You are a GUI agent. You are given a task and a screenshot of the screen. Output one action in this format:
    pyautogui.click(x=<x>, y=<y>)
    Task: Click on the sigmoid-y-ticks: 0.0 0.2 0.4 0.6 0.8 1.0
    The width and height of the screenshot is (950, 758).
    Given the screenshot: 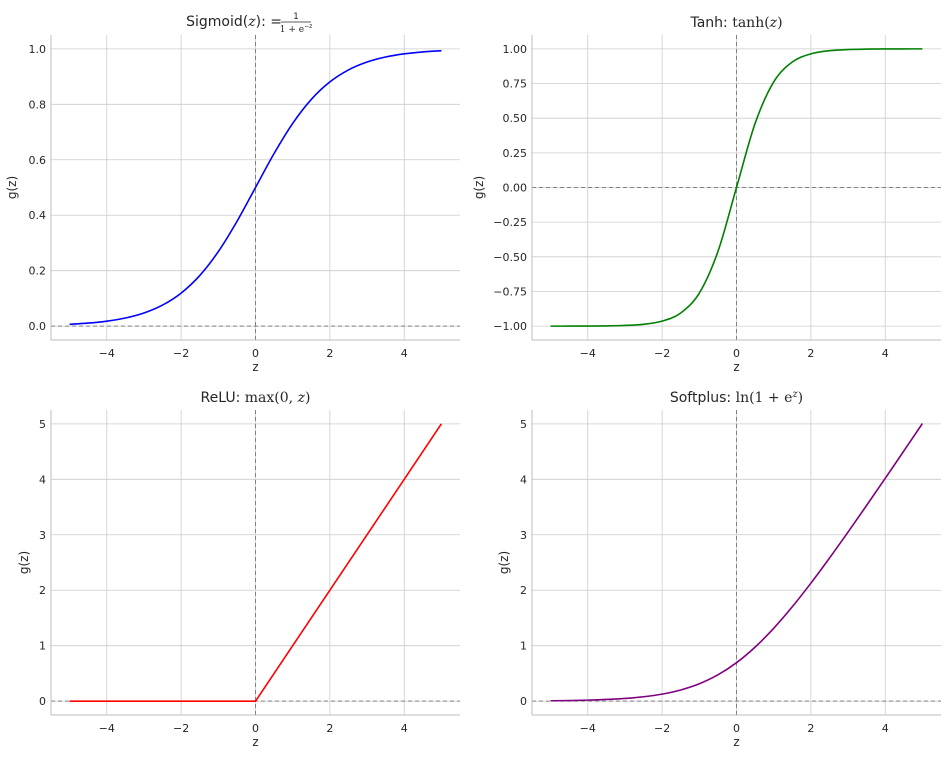 What is the action you would take?
    pyautogui.click(x=38, y=188)
    